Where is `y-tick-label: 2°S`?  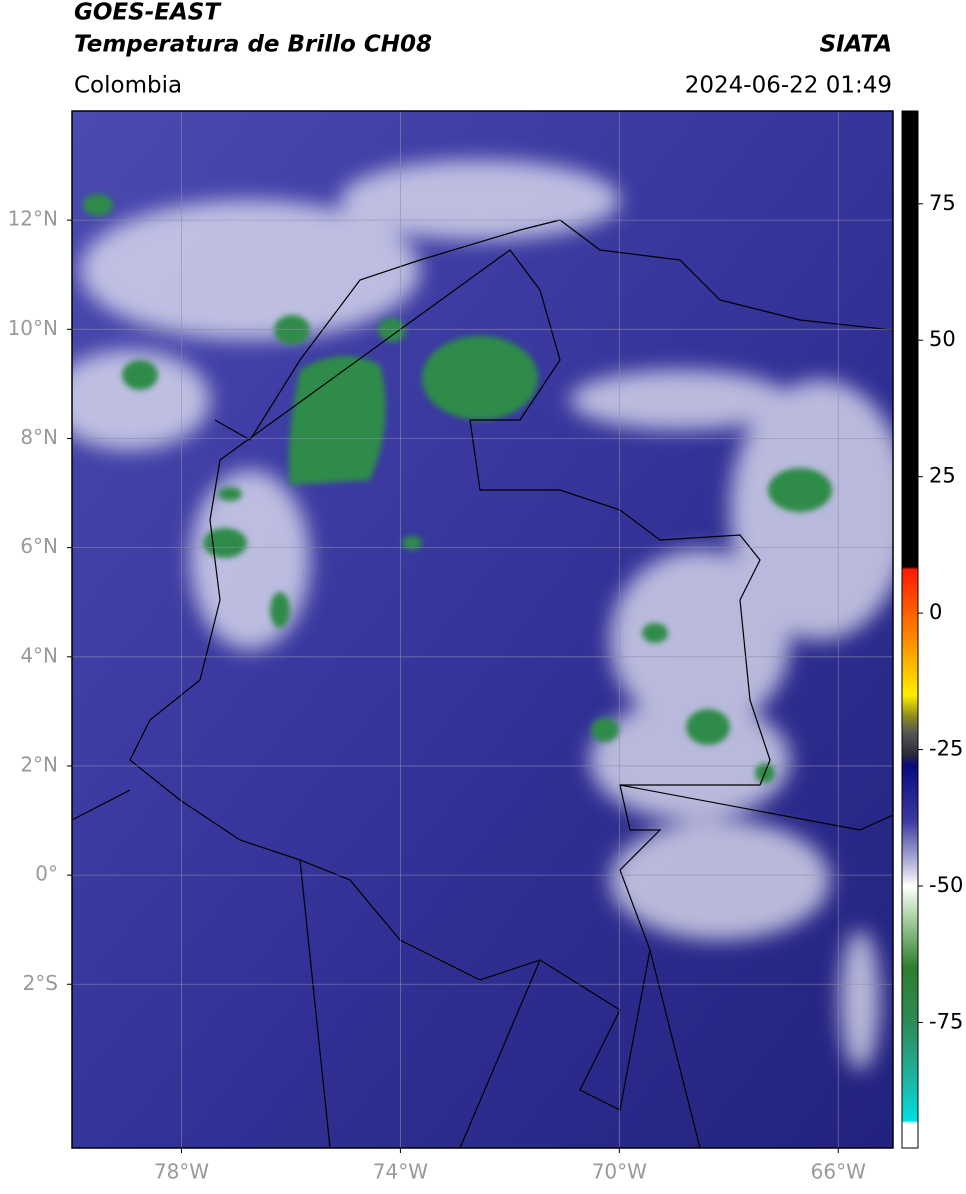
y-tick-label: 2°S is located at coordinates (40, 983).